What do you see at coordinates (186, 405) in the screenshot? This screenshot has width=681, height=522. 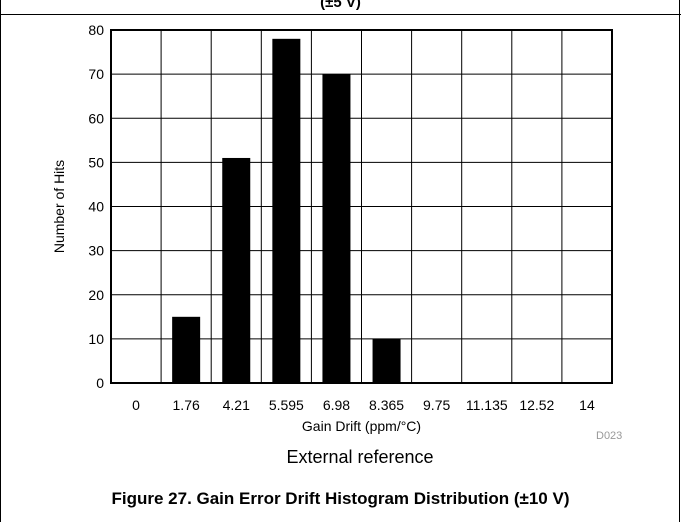 I see `x-tick-1.76: 1.76` at bounding box center [186, 405].